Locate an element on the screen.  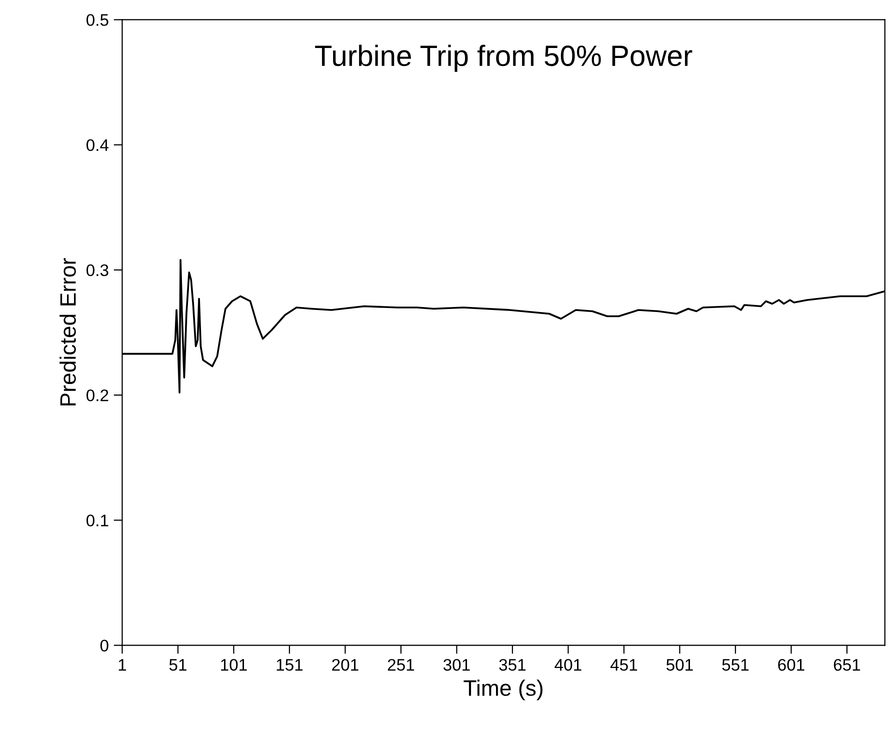
x-tick-label: 601 is located at coordinates (791, 664).